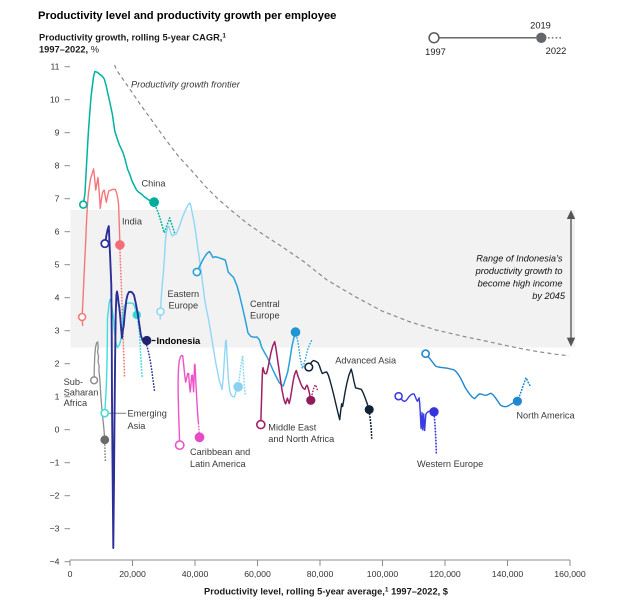  Describe the element at coordinates (55, 562) in the screenshot. I see `svg-text: −4` at that location.